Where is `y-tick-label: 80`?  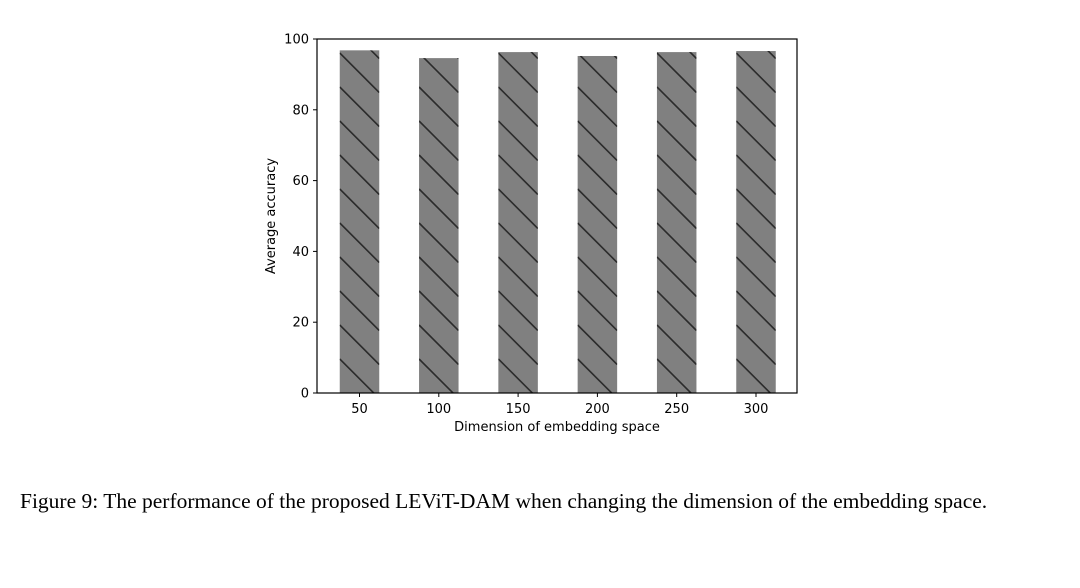 y-tick-label: 80 is located at coordinates (300, 110).